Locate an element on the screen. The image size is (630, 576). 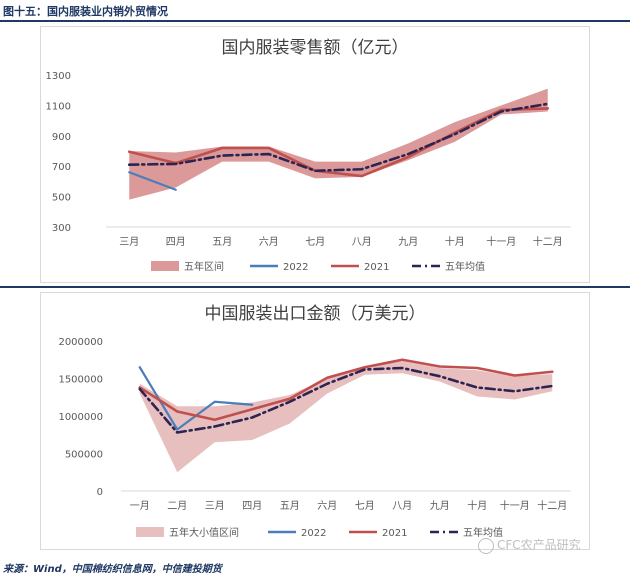
y-tick-label: 1100 is located at coordinates (58, 106).